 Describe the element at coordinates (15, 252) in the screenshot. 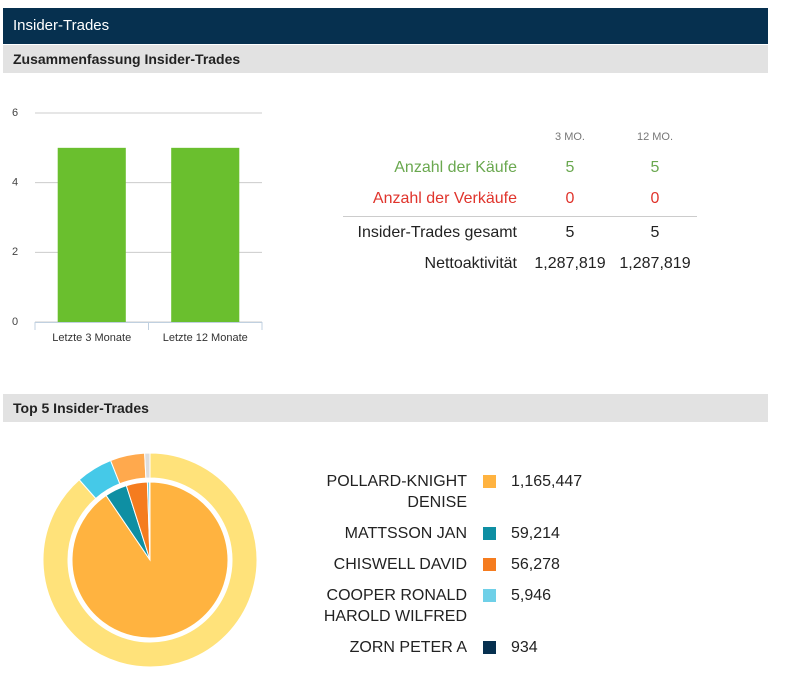

I see `y-tick-label: 2` at that location.